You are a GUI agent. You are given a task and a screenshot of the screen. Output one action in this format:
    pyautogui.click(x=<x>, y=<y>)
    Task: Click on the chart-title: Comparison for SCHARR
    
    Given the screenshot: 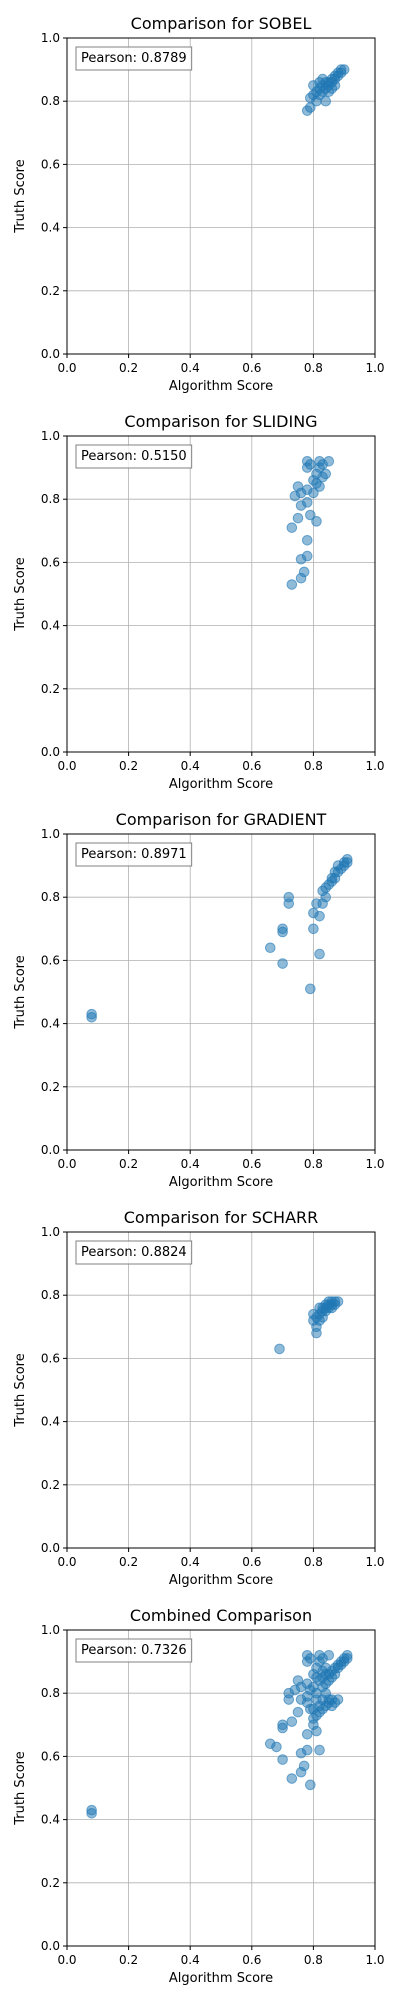 What is the action you would take?
    pyautogui.click(x=221, y=1217)
    